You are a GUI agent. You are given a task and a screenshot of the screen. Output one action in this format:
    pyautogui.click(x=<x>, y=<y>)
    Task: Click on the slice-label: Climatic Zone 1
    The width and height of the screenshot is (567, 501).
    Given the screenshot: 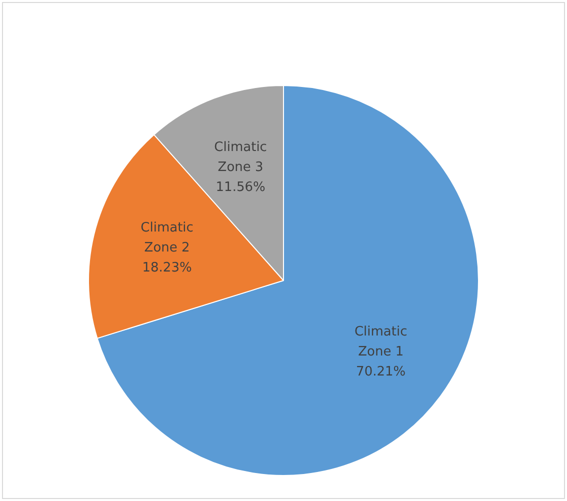 What is the action you would take?
    pyautogui.click(x=381, y=342)
    